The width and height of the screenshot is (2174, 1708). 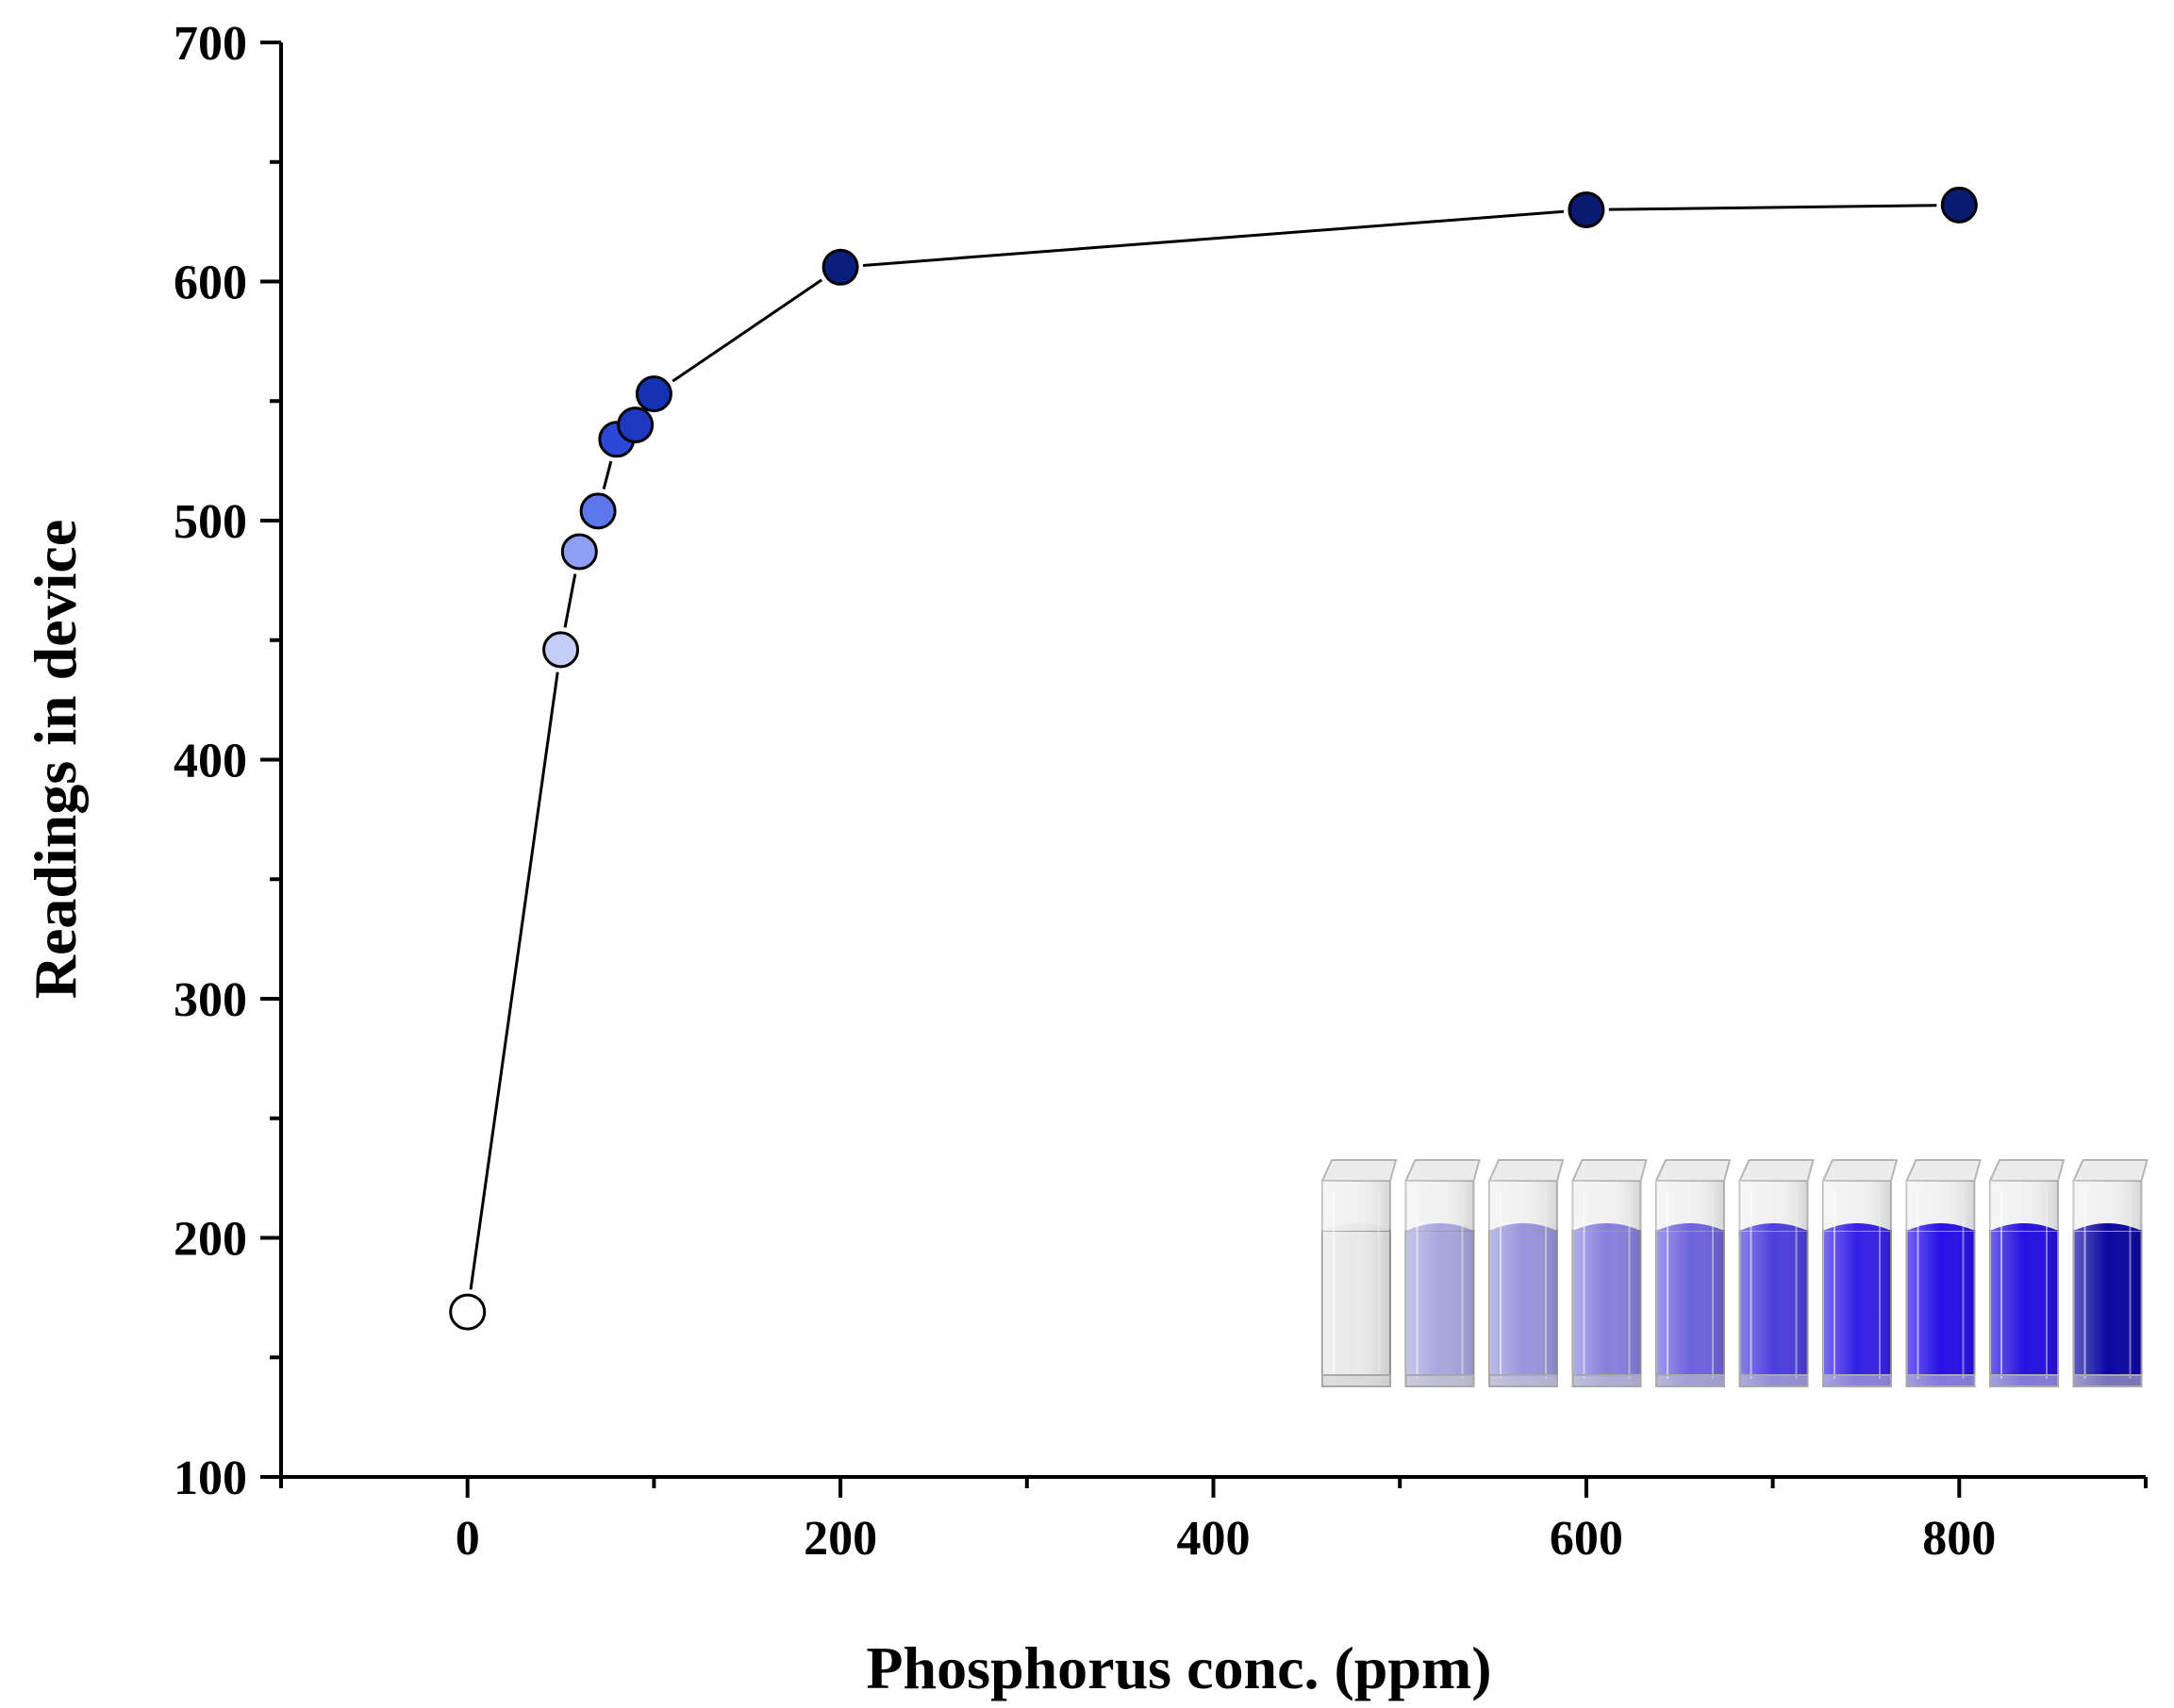 I want to click on x-ticks: 0 200 400 600 800, so click(x=1213, y=1521).